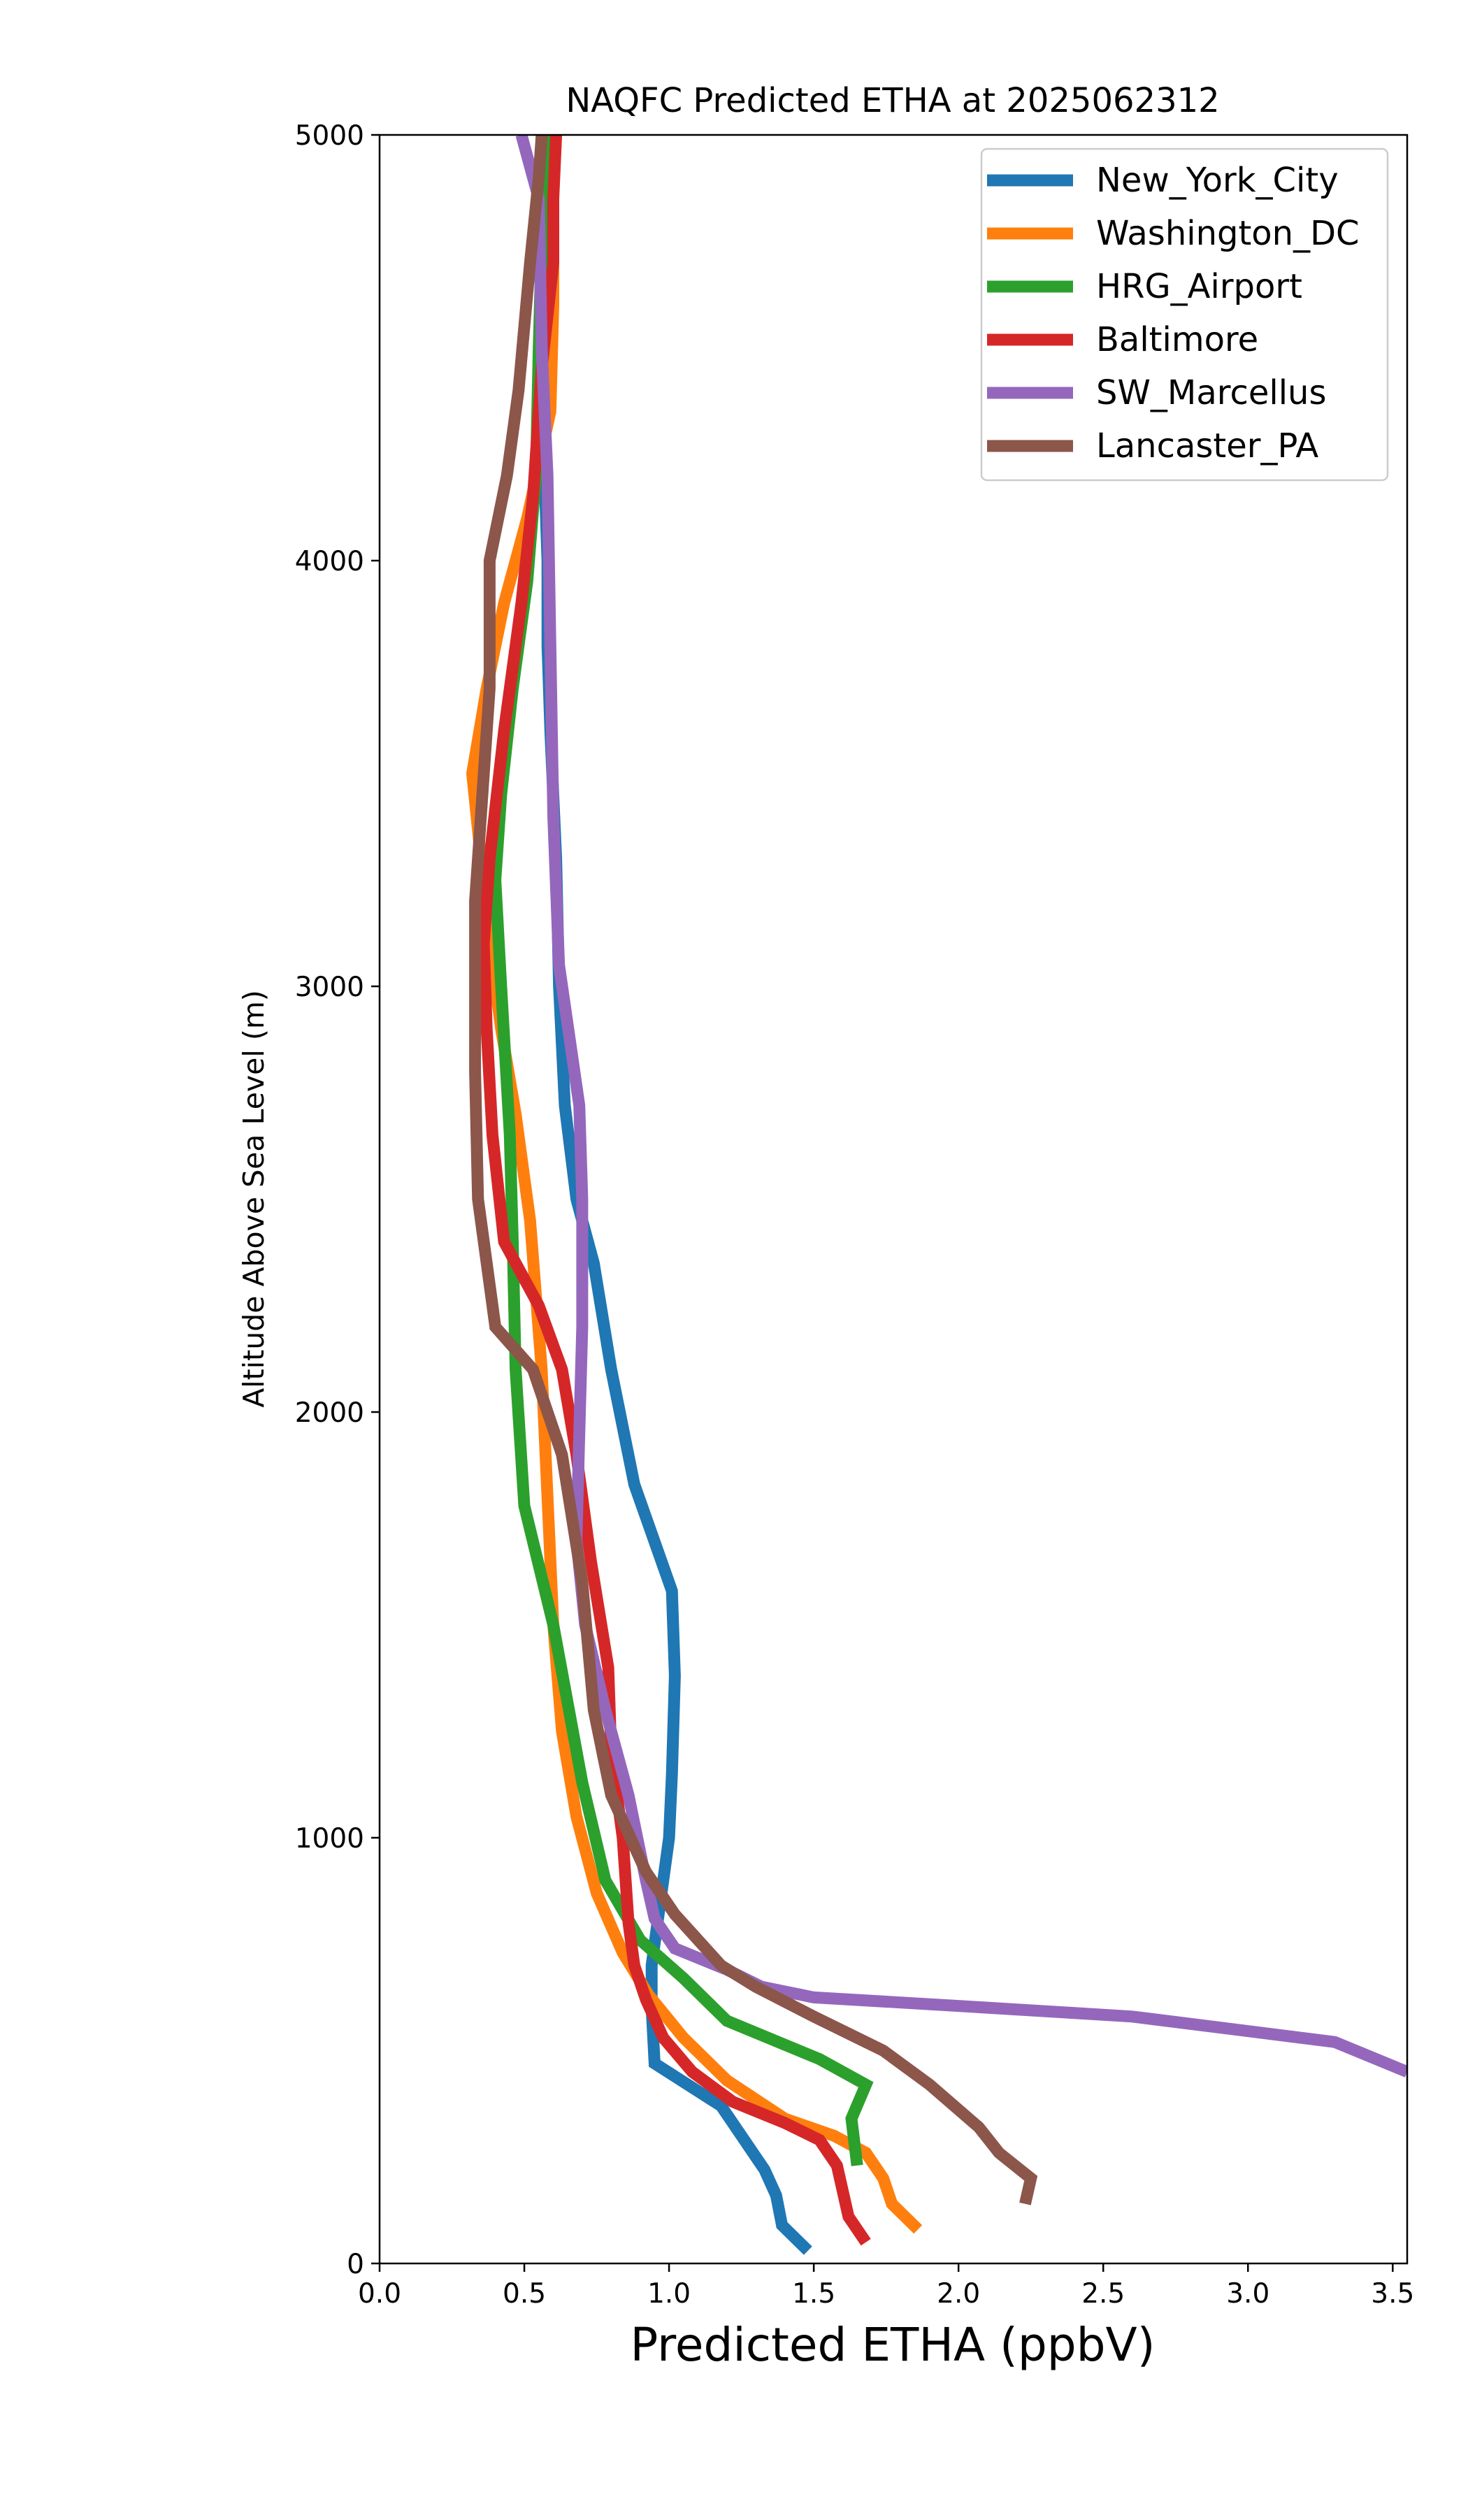 This screenshot has height=2520, width=1468. What do you see at coordinates (379, 2294) in the screenshot?
I see `x-tick-label: 0.0` at bounding box center [379, 2294].